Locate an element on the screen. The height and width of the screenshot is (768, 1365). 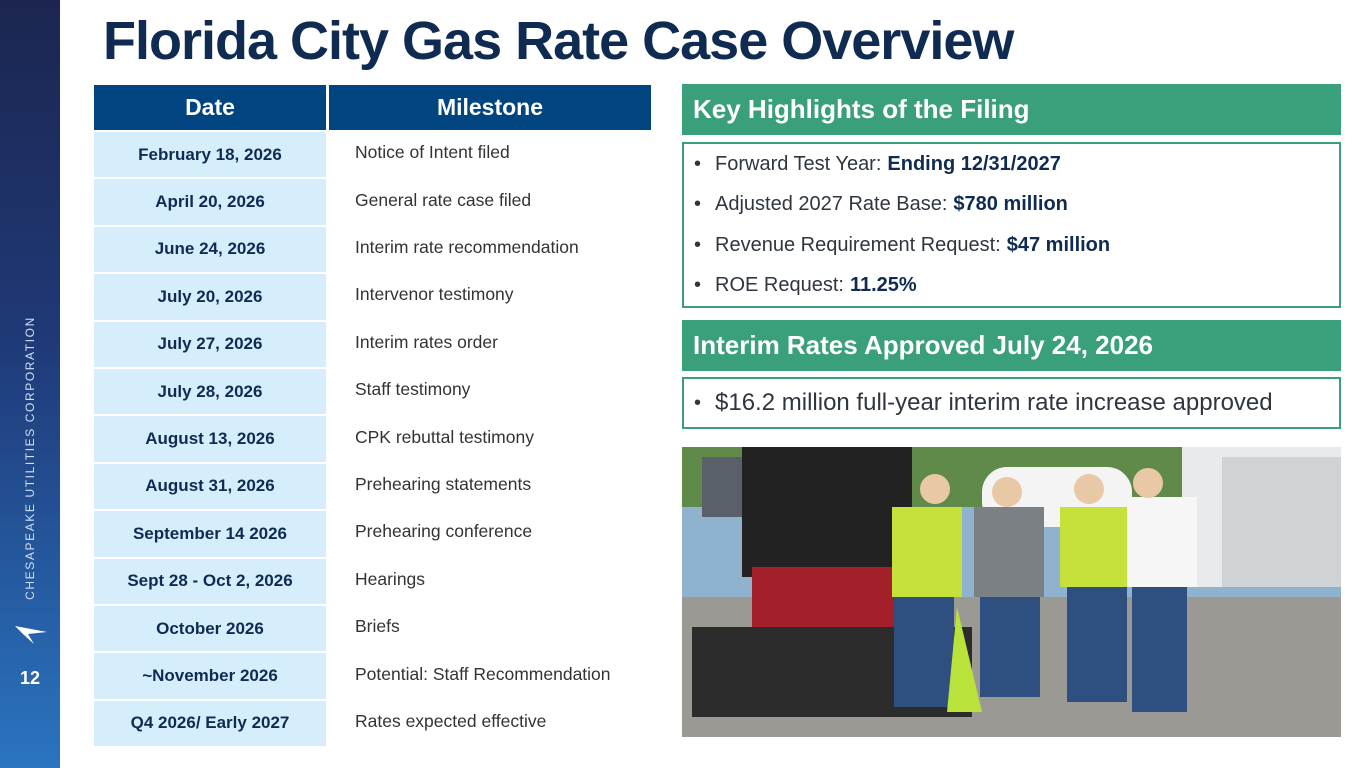
milestone-cell: Interim rate recommendation is located at coordinates (467, 246).